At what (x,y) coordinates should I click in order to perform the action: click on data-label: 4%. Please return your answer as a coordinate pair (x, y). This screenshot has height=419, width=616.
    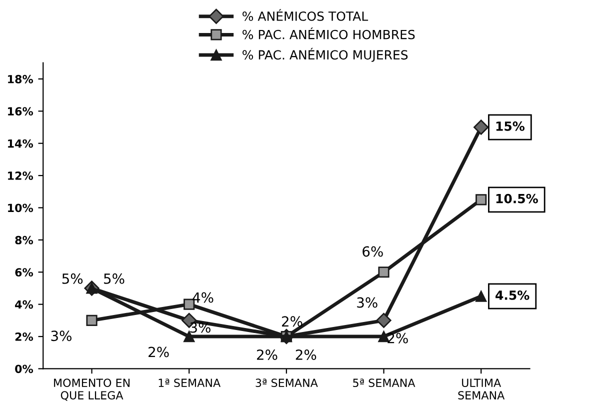
    Looking at the image, I should click on (203, 297).